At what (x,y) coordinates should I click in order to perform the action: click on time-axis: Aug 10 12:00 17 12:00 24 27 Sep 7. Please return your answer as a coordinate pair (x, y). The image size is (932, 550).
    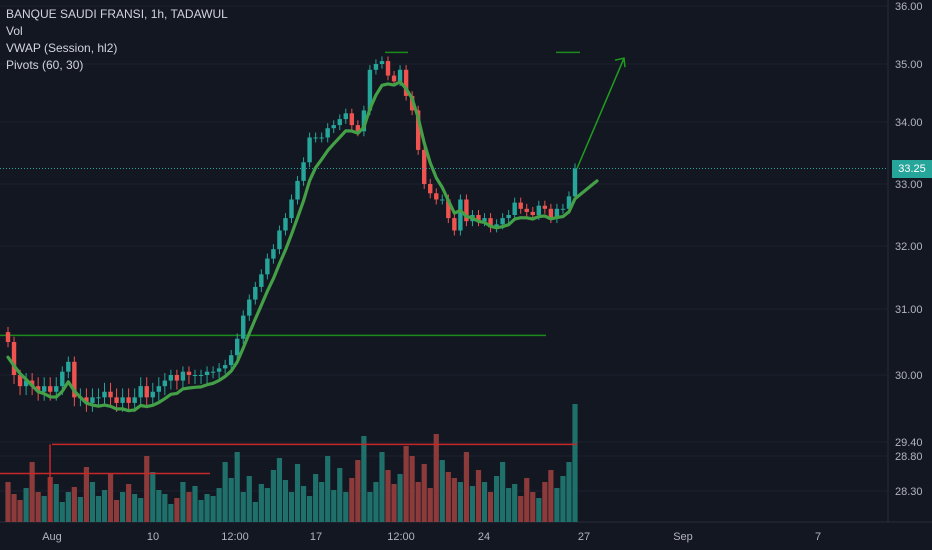
    Looking at the image, I should click on (431, 537).